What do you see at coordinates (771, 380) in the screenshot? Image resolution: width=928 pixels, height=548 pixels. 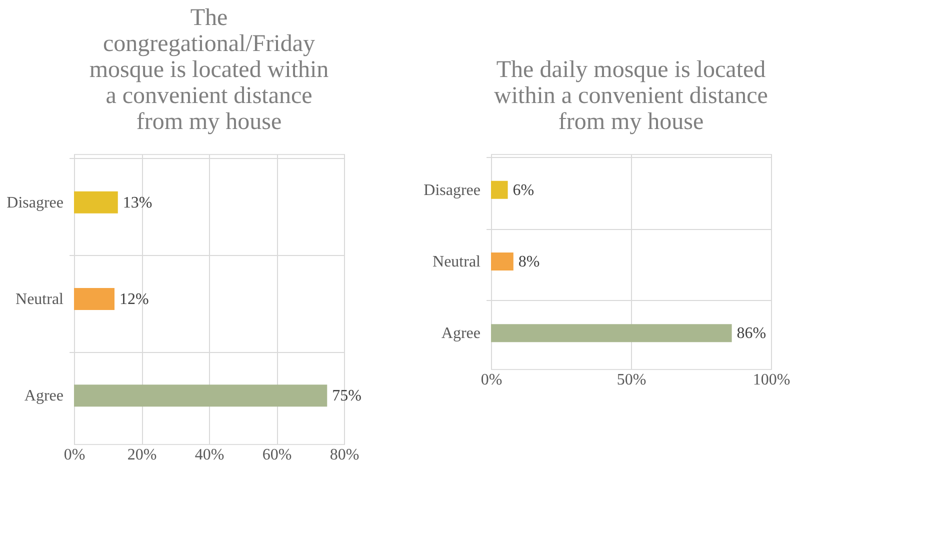 I see `x-tick-label: 100%` at bounding box center [771, 380].